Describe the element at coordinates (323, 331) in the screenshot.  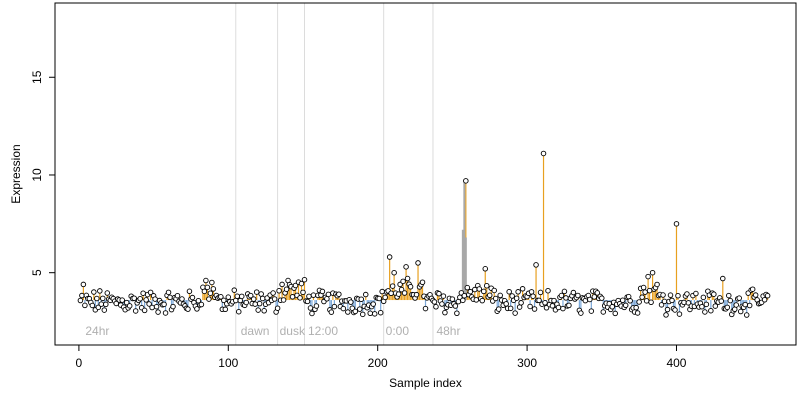
I see `condition-label: 12:00` at that location.